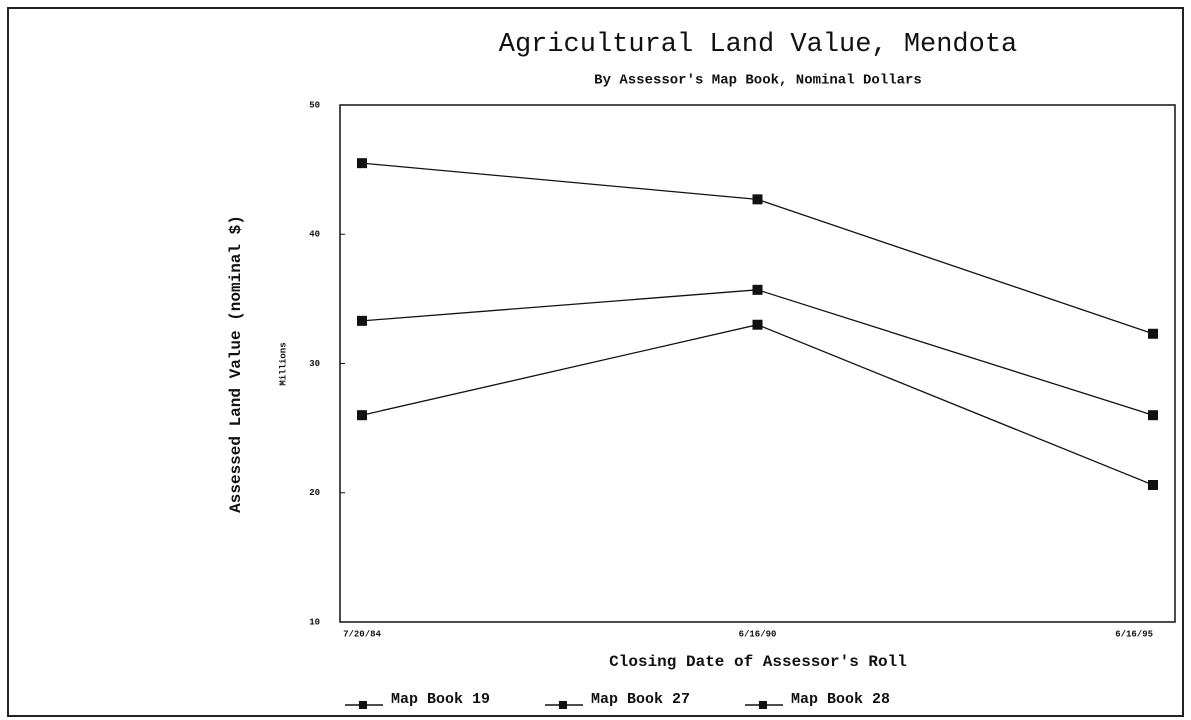 This screenshot has width=1191, height=720. What do you see at coordinates (758, 662) in the screenshot?
I see `x-axis-label: Closing Date of Assessor's Roll` at bounding box center [758, 662].